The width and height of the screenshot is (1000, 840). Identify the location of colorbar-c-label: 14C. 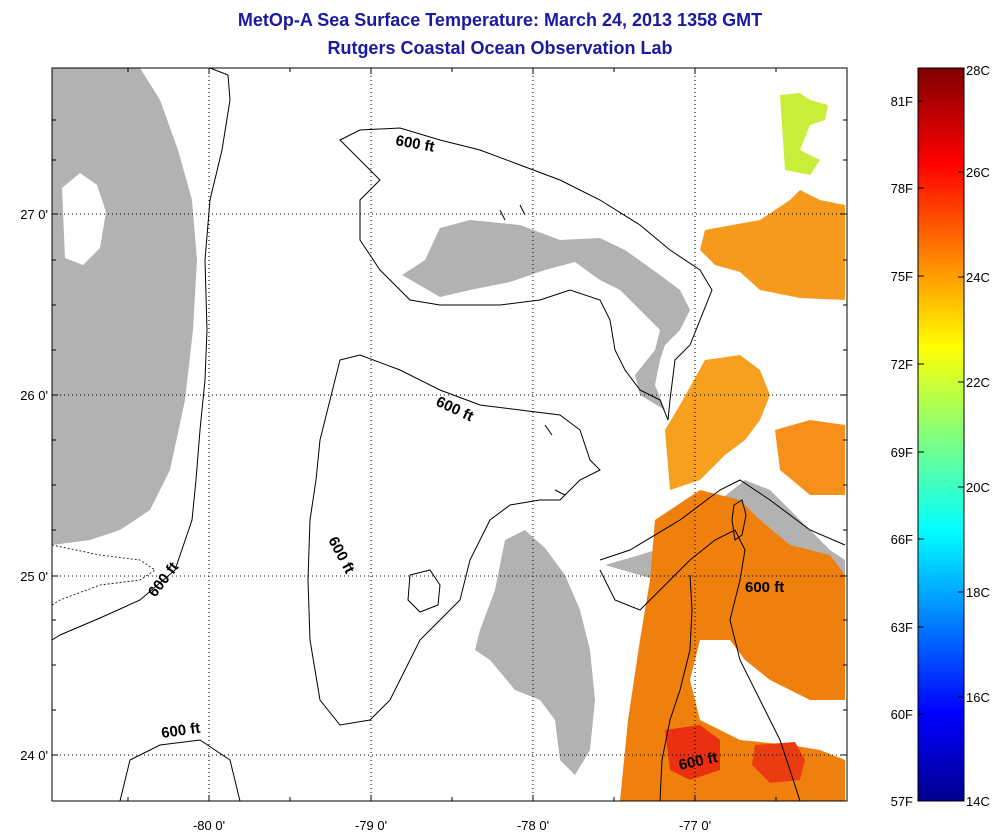
(978, 801).